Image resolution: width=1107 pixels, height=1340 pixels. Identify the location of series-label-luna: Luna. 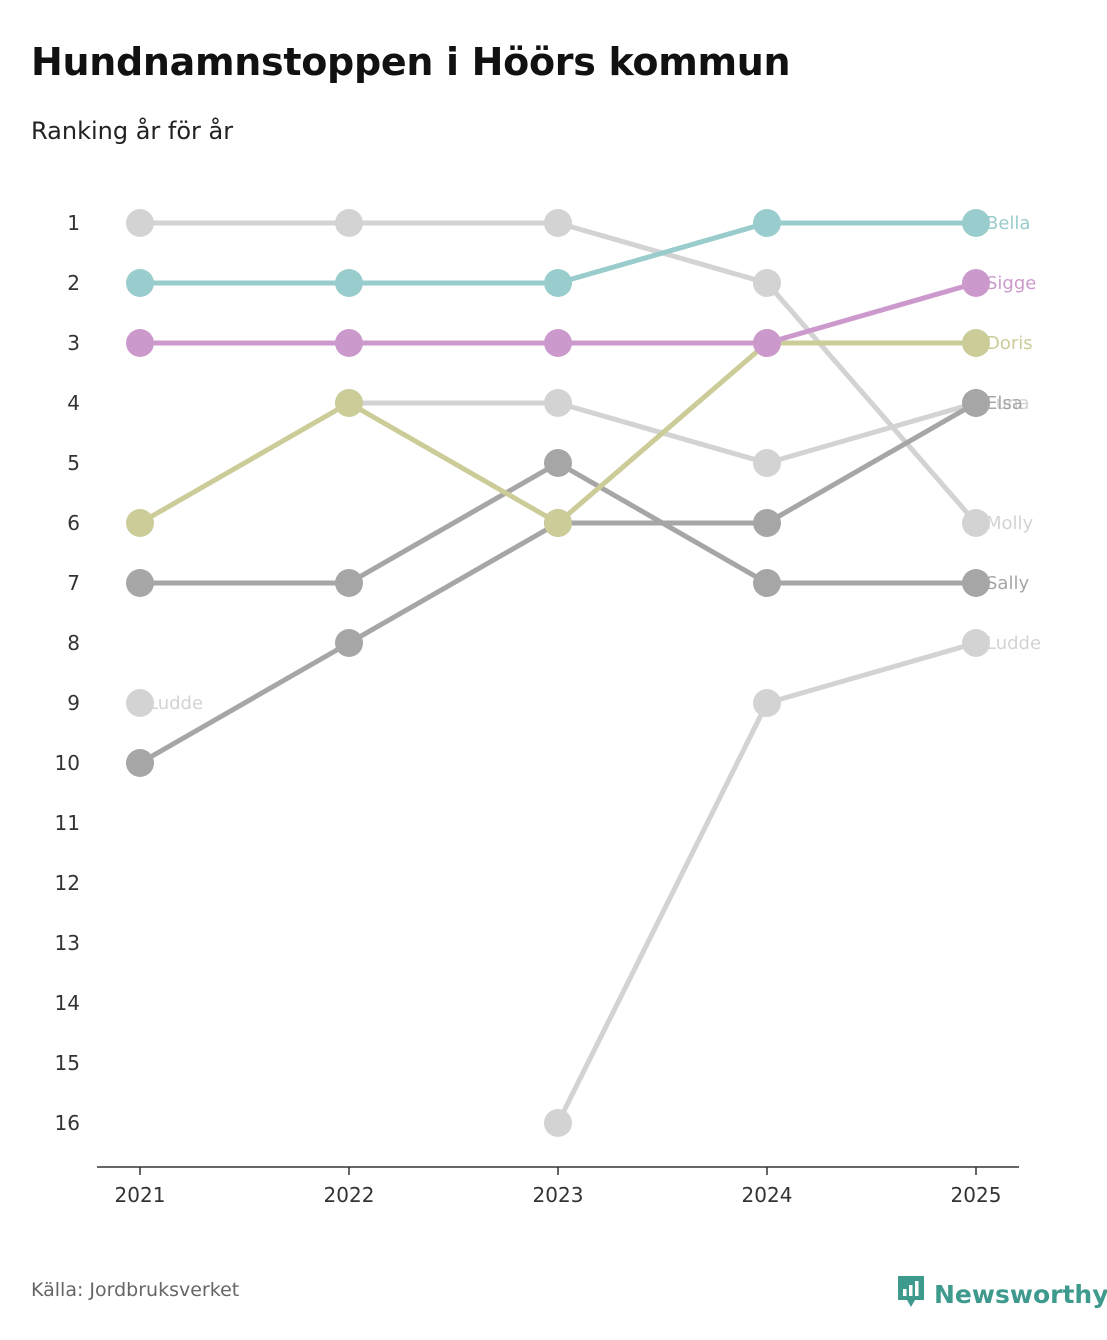
(1008, 403).